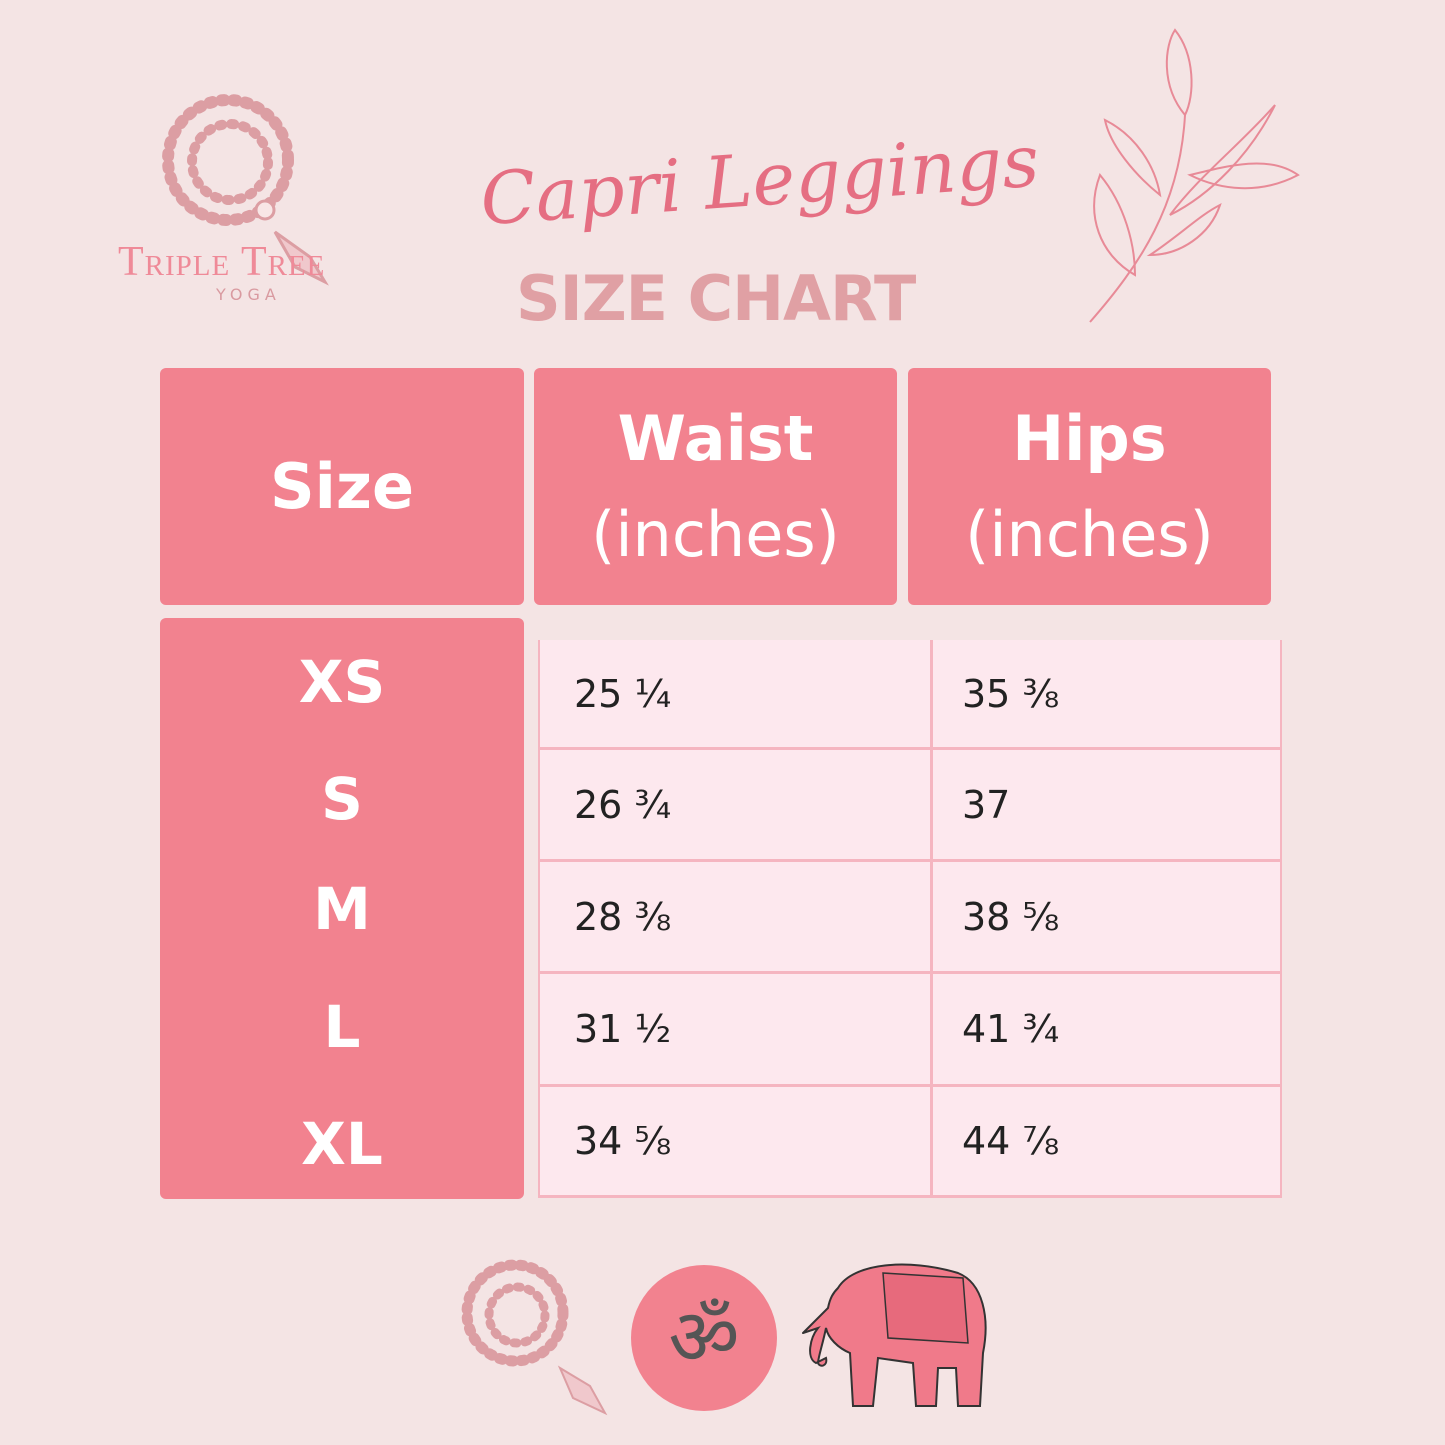 This screenshot has width=1445, height=1445. I want to click on size-label: XS, so click(342, 682).